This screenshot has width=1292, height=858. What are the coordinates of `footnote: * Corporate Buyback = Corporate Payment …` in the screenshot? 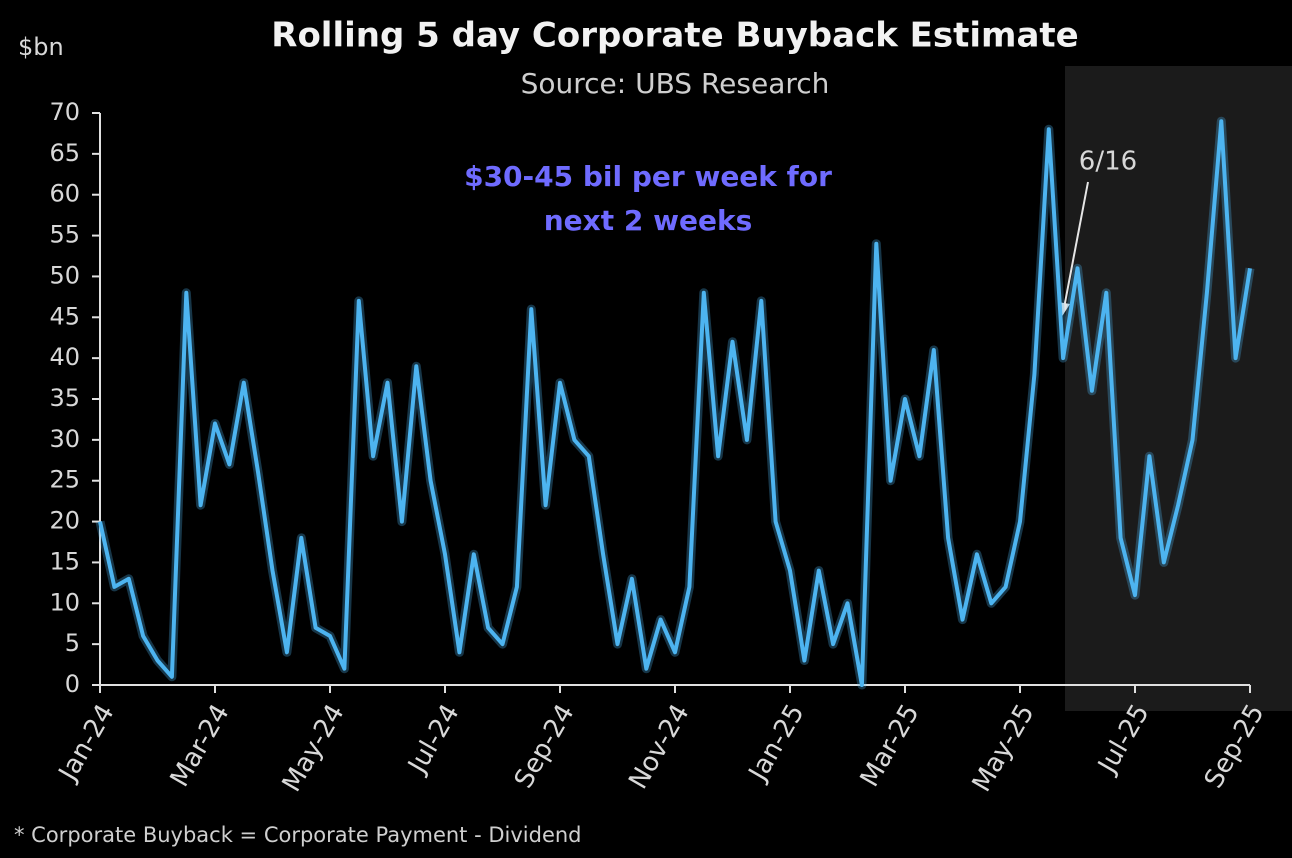 It's located at (298, 835).